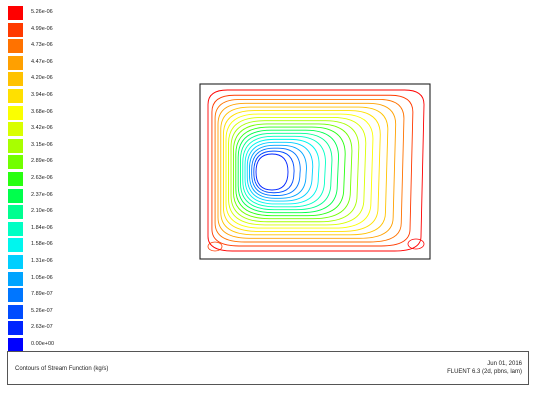 The width and height of the screenshot is (534, 404). I want to click on solver-version: FLUENT 6.3 (2d, pbns, lam), so click(484, 372).